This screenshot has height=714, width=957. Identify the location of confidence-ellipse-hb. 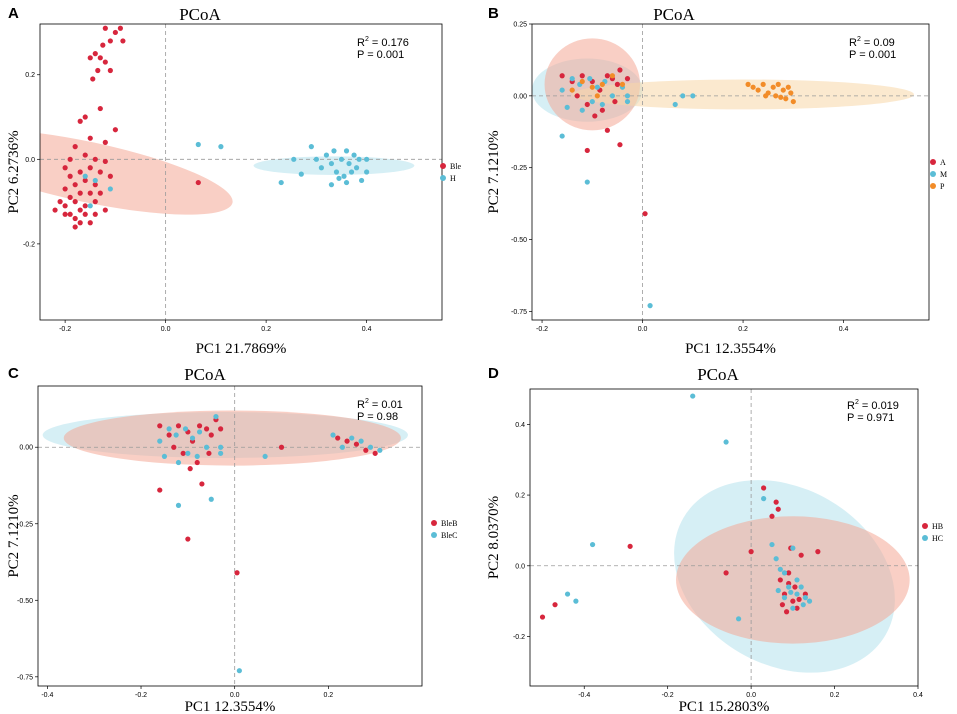
(793, 580).